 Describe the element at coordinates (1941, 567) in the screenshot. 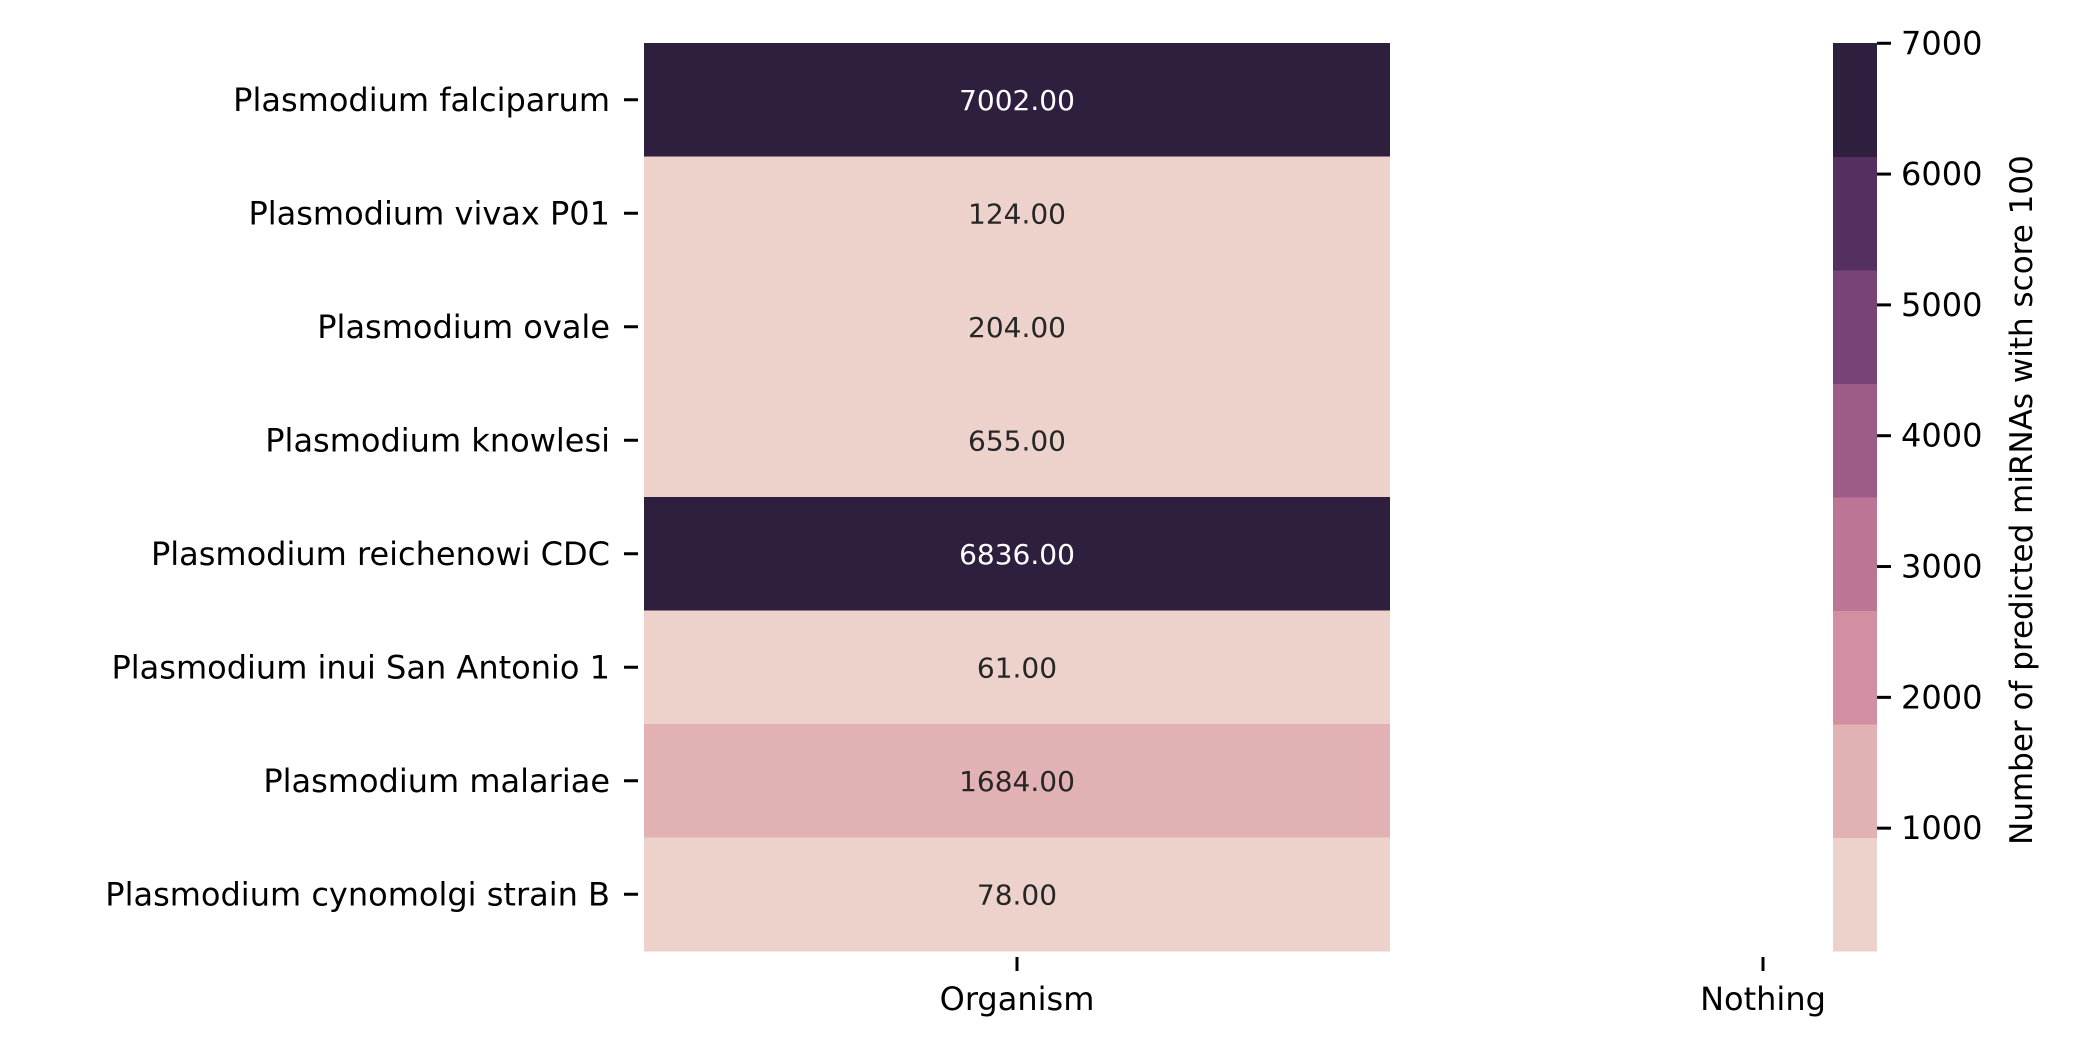

I see `colorbar-tick-label: 3000` at that location.